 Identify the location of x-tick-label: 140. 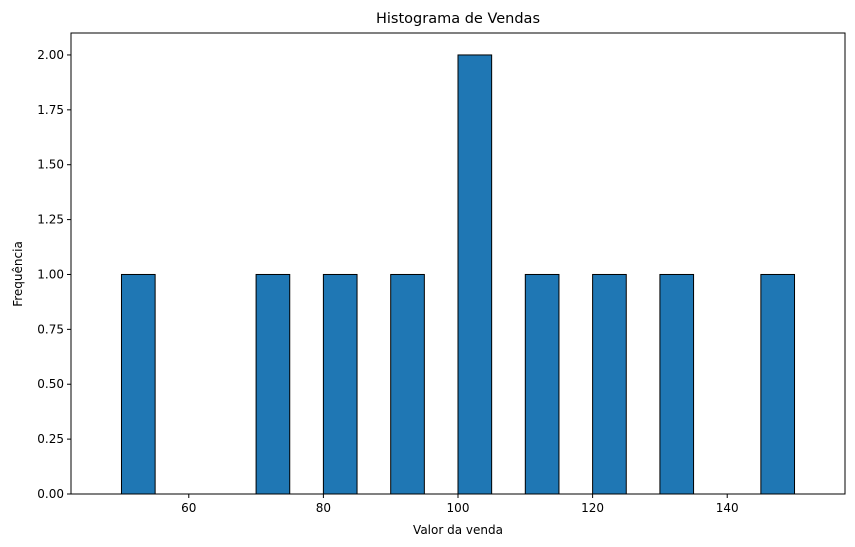
(727, 508).